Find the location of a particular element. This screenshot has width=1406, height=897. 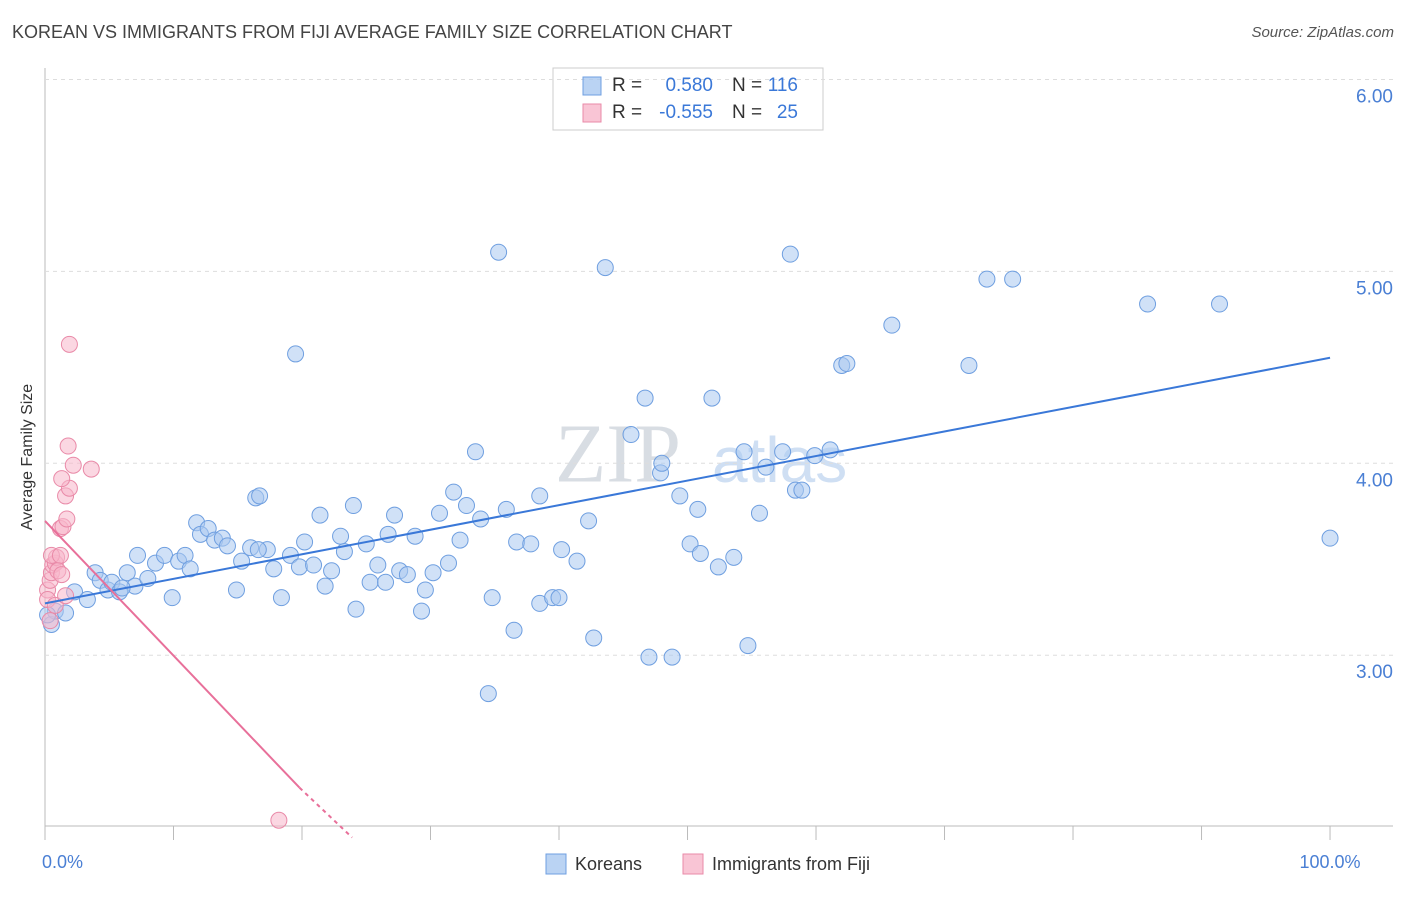

y-tick-label: 3.00 is located at coordinates (1374, 672).